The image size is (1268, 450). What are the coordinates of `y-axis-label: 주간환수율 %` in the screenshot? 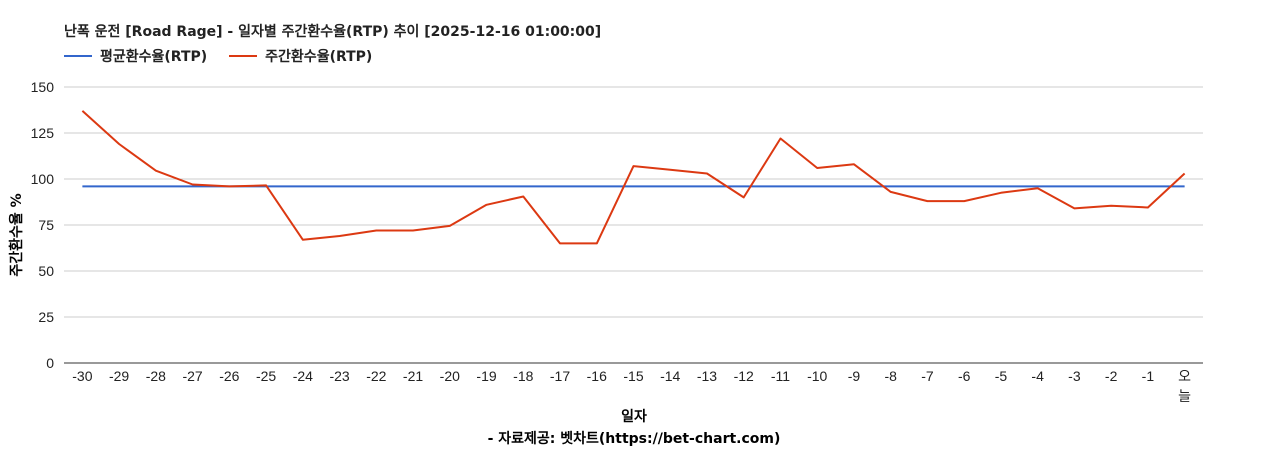 It's located at (17, 235).